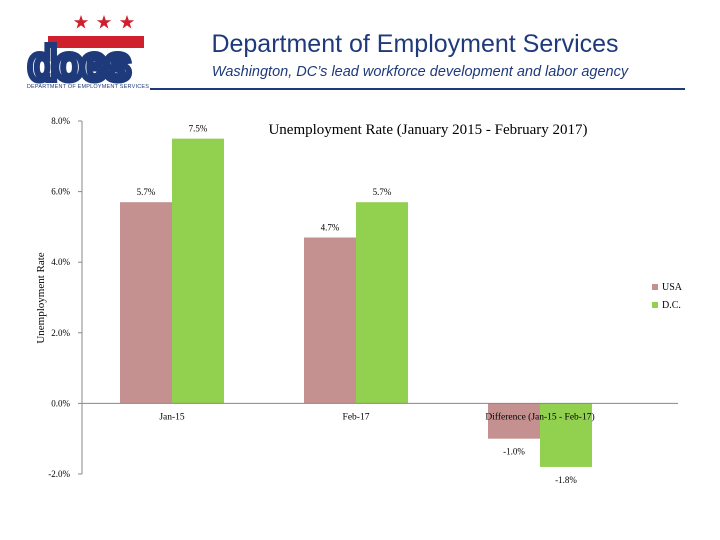 This screenshot has width=720, height=540. What do you see at coordinates (59, 474) in the screenshot?
I see `y-tick-label: -2.0%` at bounding box center [59, 474].